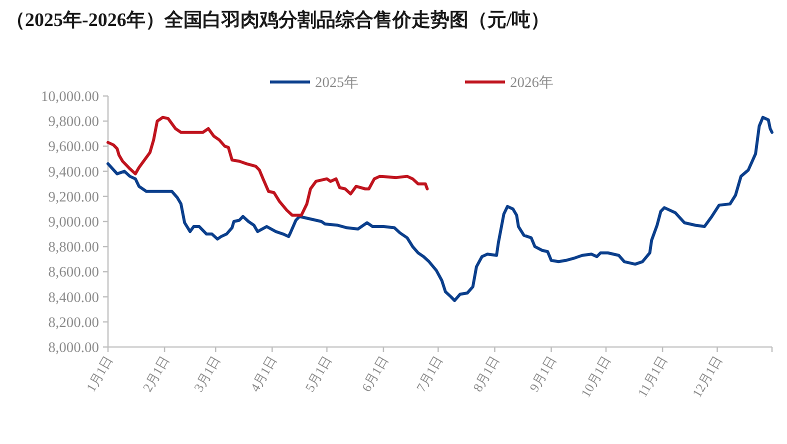 Image resolution: width=787 pixels, height=444 pixels. I want to click on y-tick-label: 8,400.00, so click(73, 298).